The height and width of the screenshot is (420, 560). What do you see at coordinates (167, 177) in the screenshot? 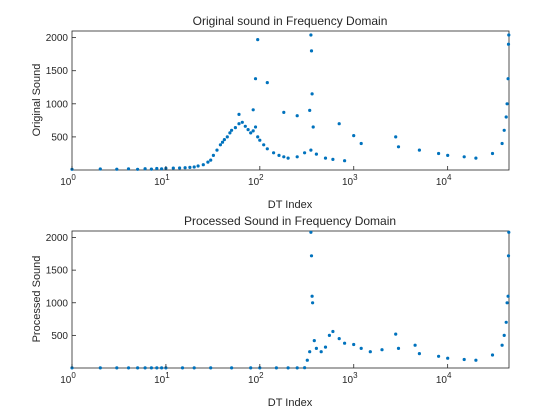
I see `x-tick-exponent: 1` at bounding box center [167, 177].